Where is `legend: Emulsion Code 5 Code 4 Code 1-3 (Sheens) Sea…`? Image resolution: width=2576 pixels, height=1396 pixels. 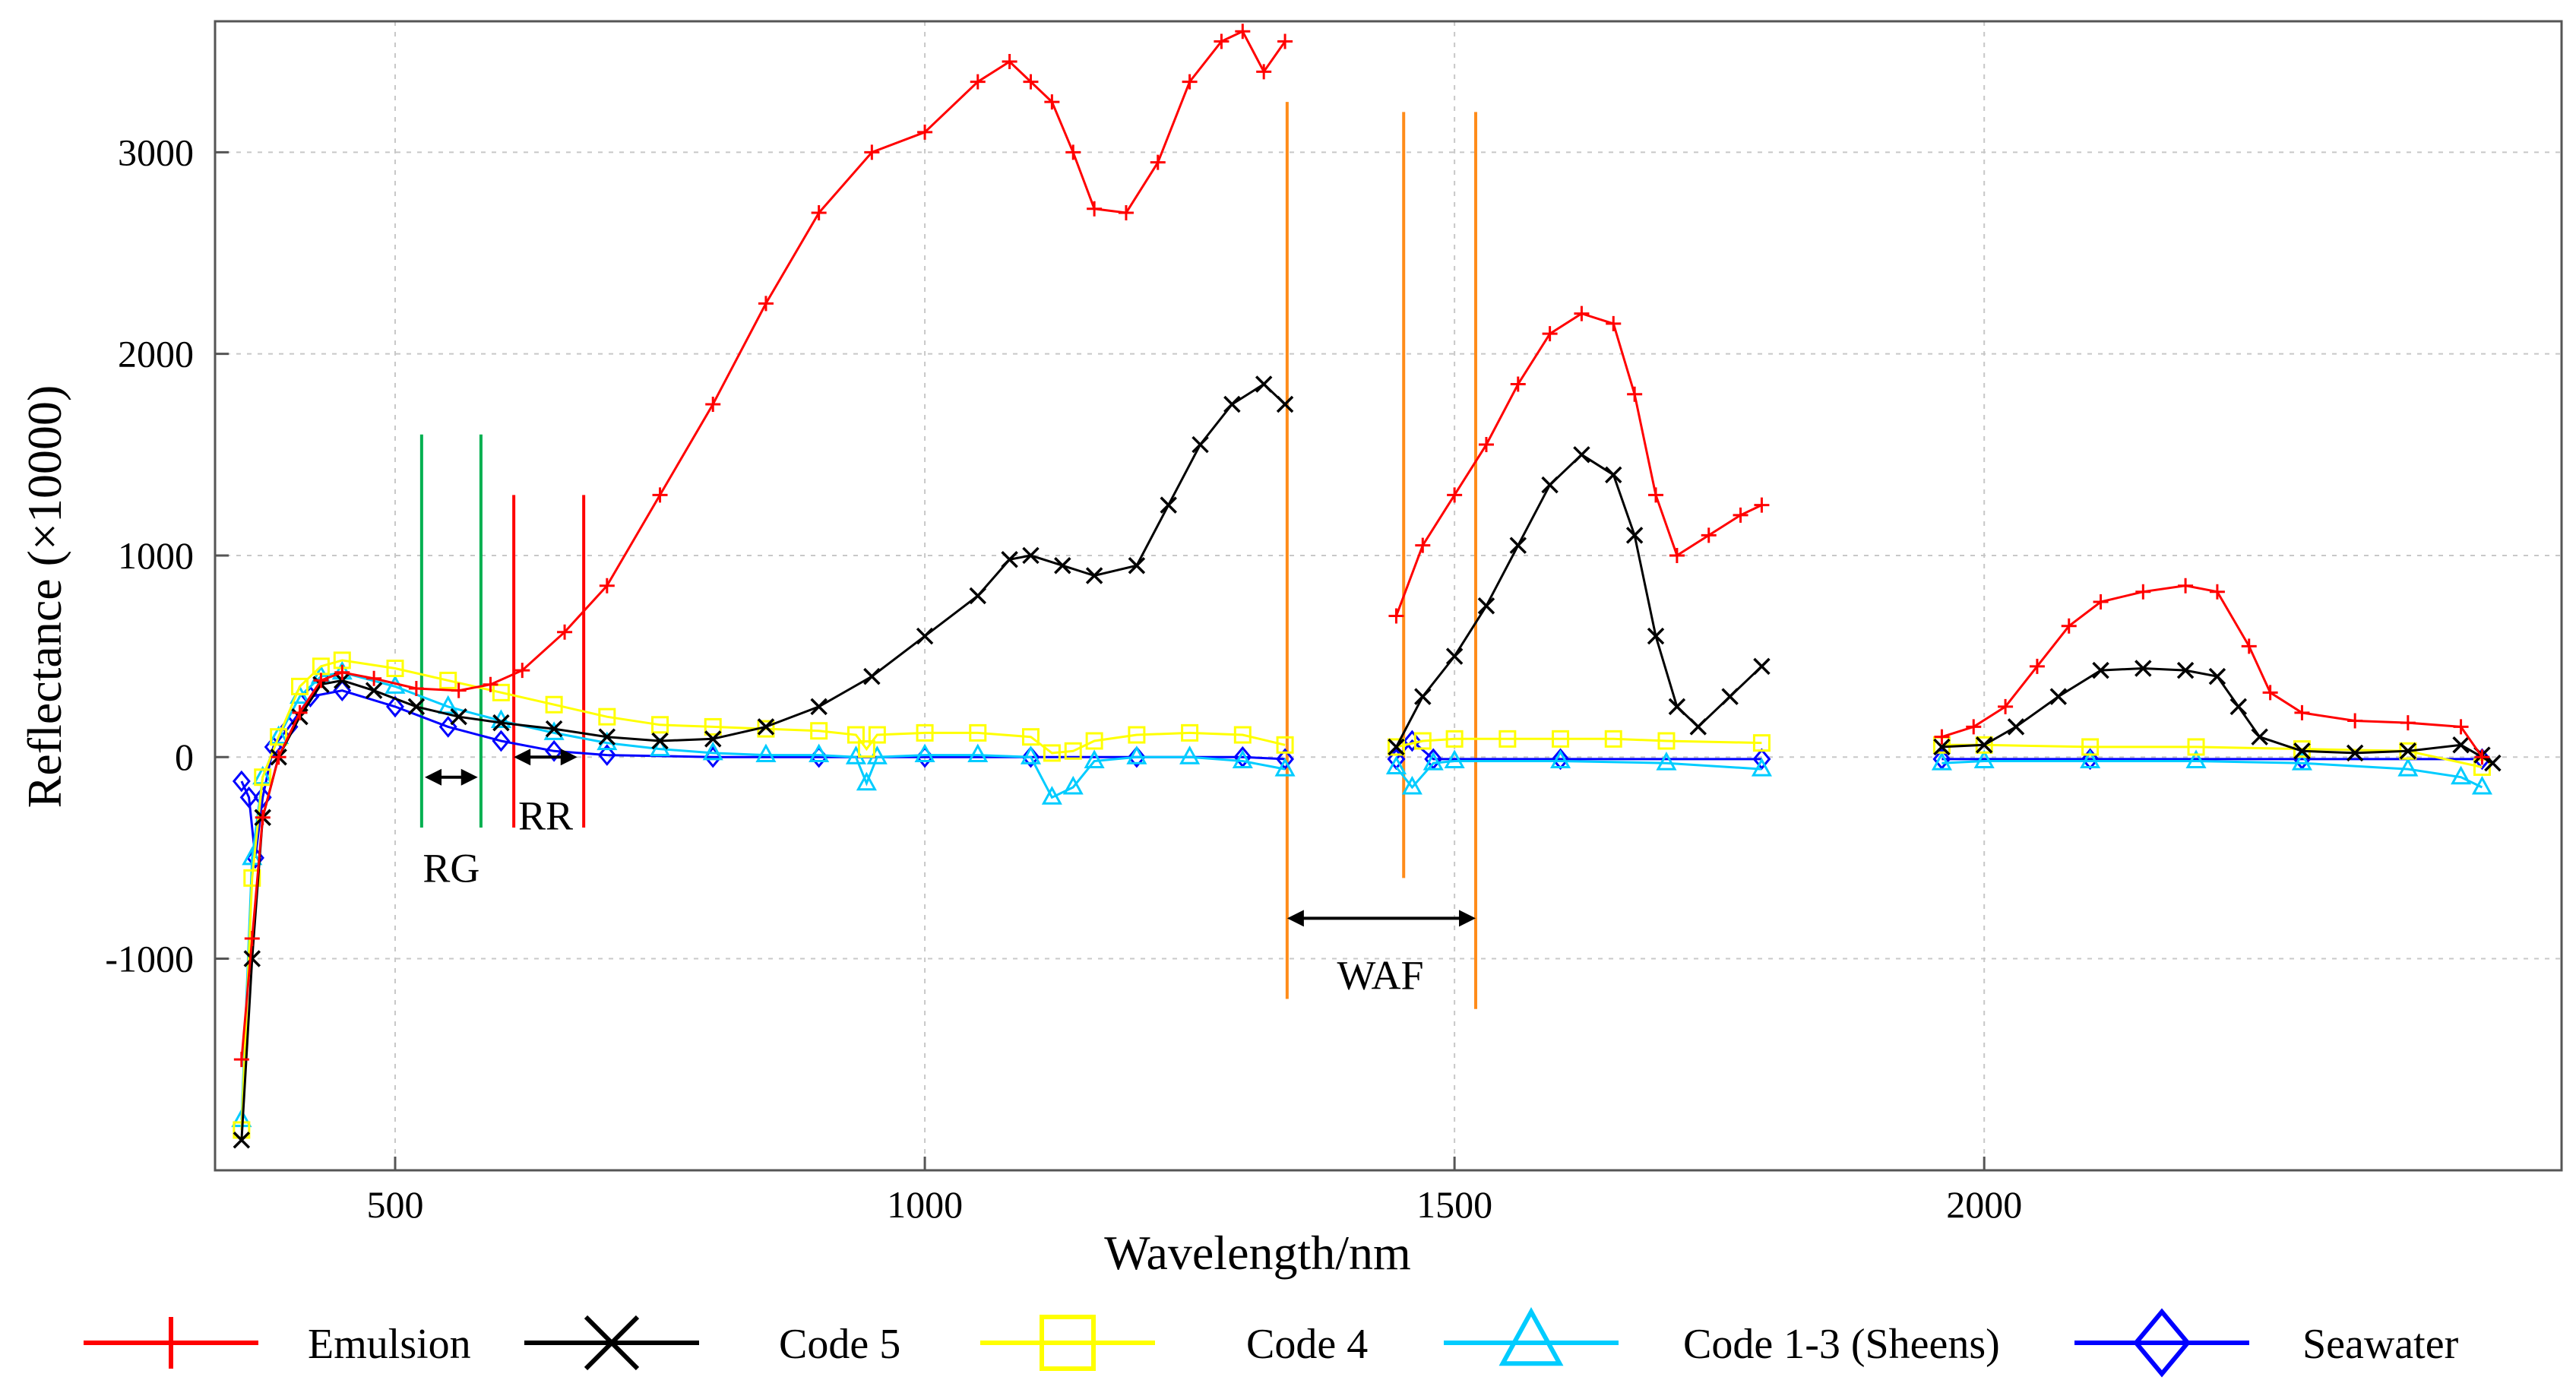 legend: Emulsion Code 5 Code 4 Code 1-3 (Sheens) Sea… is located at coordinates (1271, 1342).